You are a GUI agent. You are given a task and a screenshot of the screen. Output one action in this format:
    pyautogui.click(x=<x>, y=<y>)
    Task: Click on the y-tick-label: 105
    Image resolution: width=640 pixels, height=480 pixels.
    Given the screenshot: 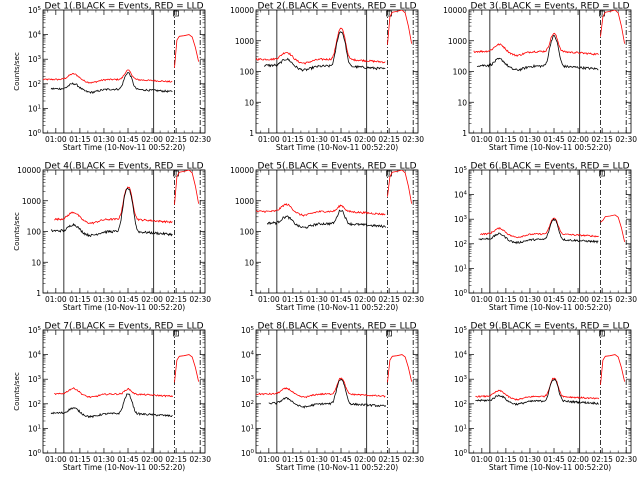 What is the action you would take?
    pyautogui.click(x=461, y=330)
    